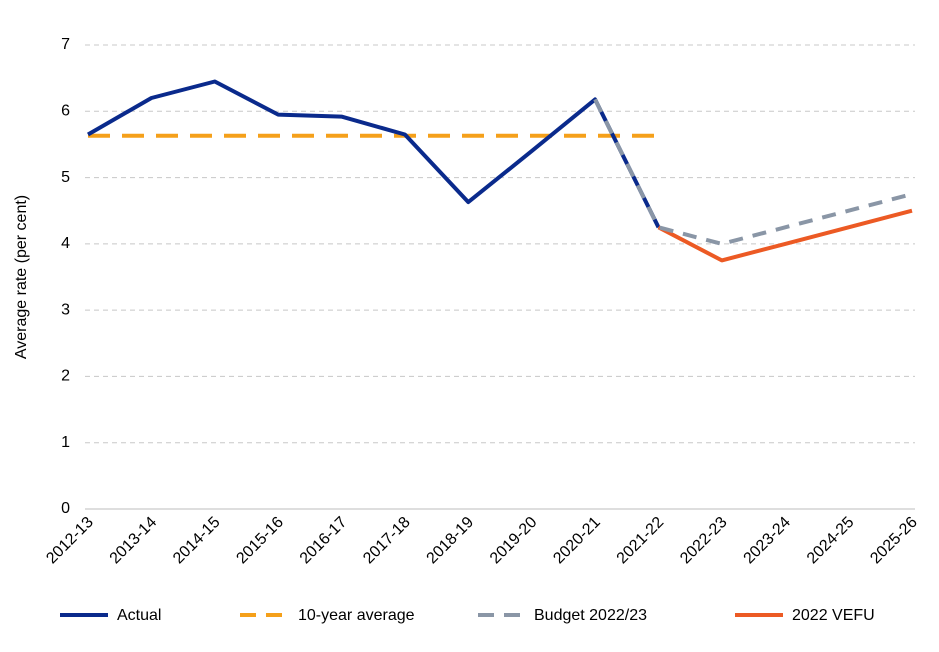 The image size is (939, 652). I want to click on y-tick-label: 1, so click(65, 442).